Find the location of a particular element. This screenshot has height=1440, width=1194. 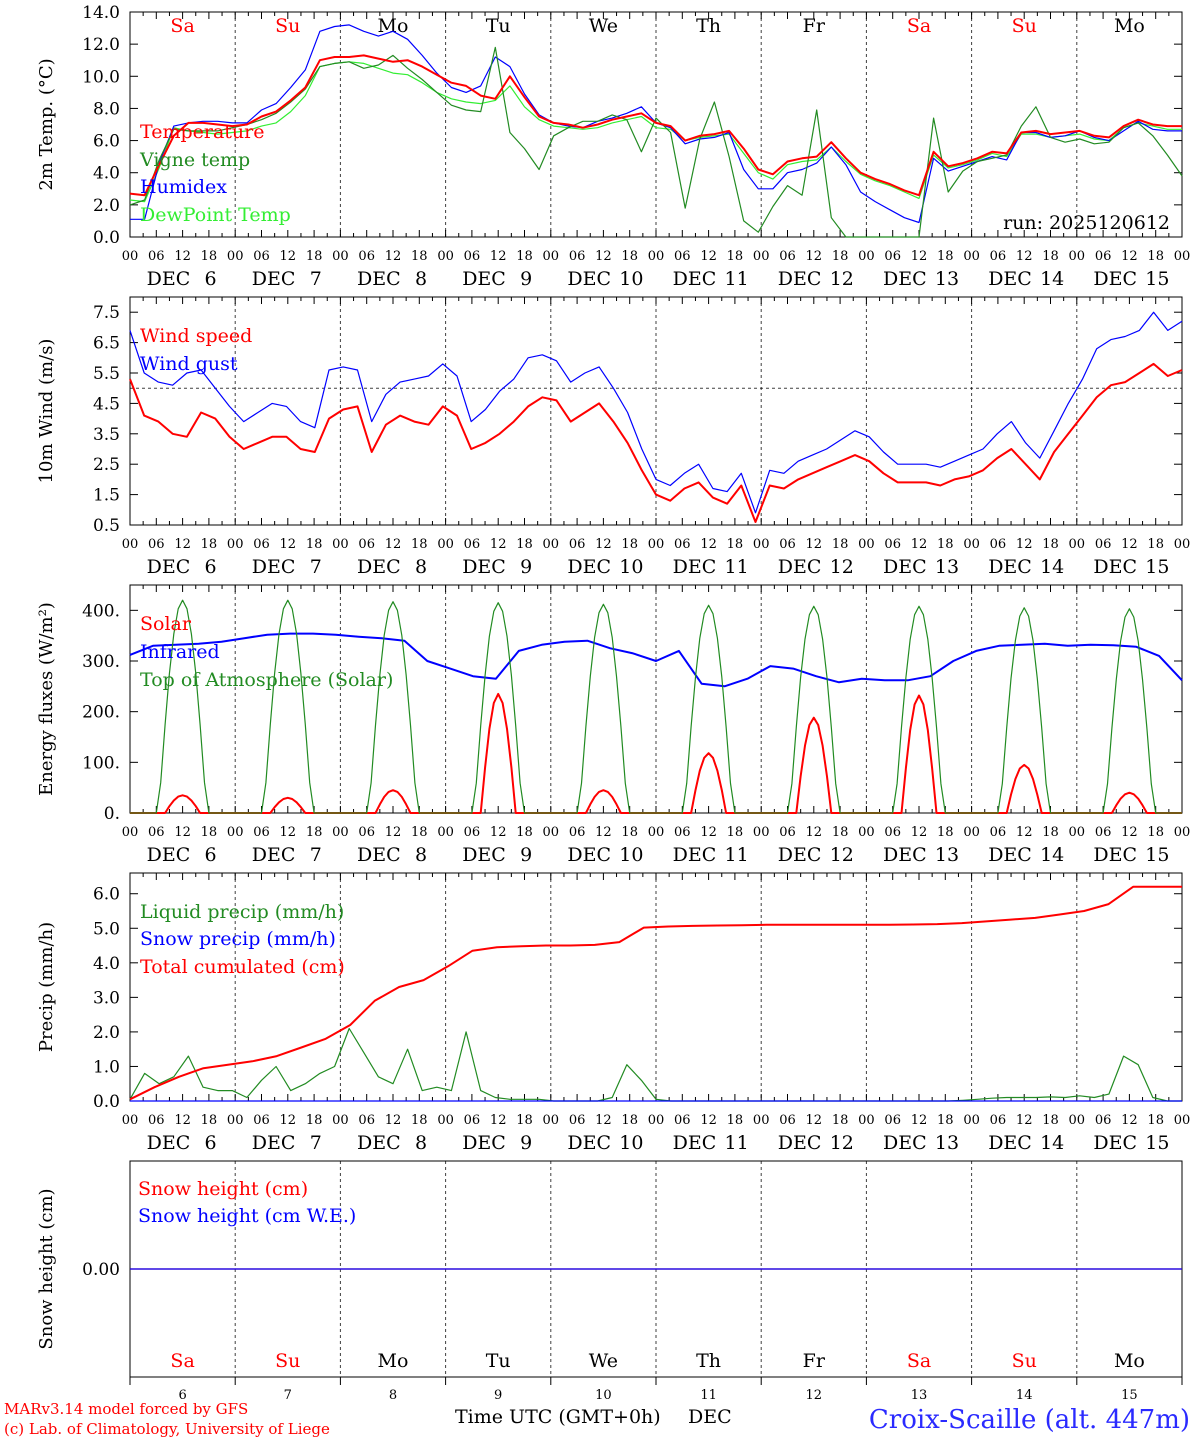

snow-weekday-label: Tu is located at coordinates (498, 1361).